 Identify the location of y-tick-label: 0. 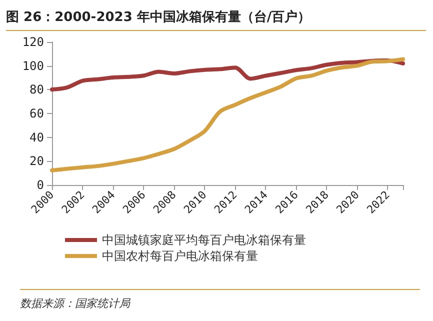
(40, 185).